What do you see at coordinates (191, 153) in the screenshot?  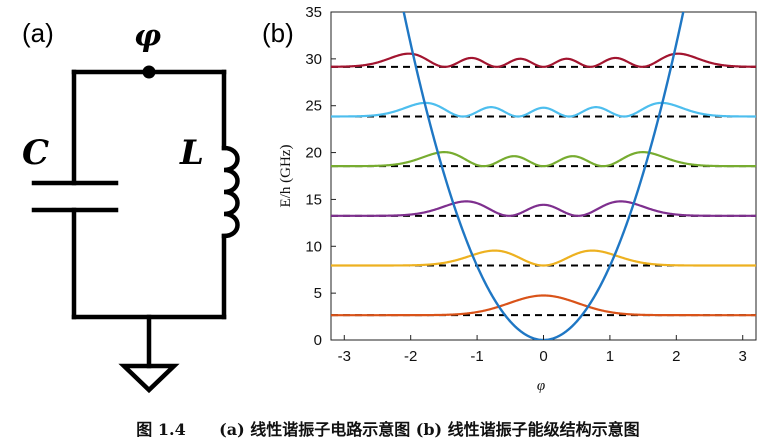 I see `inductor-label: L` at bounding box center [191, 153].